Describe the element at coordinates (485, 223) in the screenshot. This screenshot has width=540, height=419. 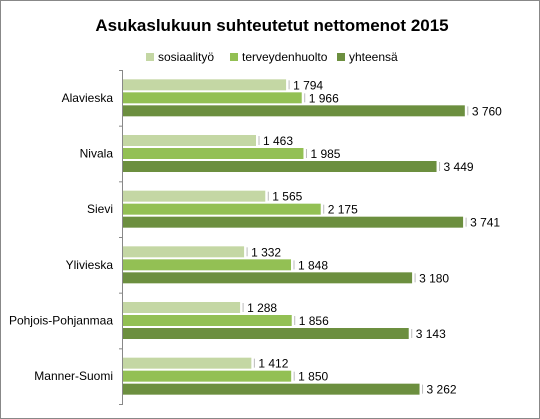
I see `value-label: 3 741` at that location.